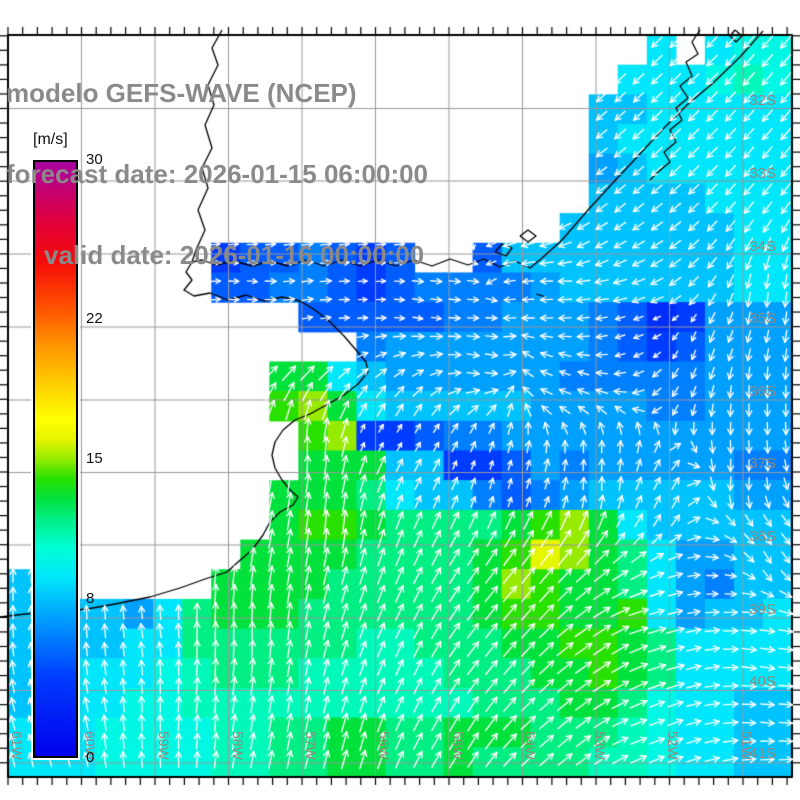 The width and height of the screenshot is (800, 800). What do you see at coordinates (762, 536) in the screenshot?
I see `lat-label-38S: 38S` at bounding box center [762, 536].